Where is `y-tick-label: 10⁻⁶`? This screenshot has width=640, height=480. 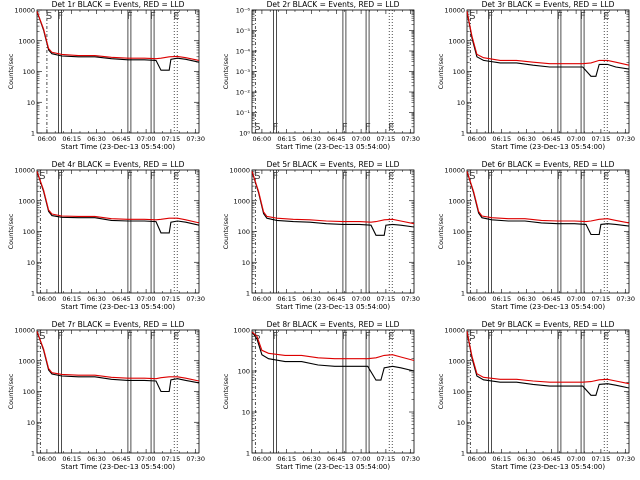
y-tick-label: 10⁻⁶ is located at coordinates (243, 11).